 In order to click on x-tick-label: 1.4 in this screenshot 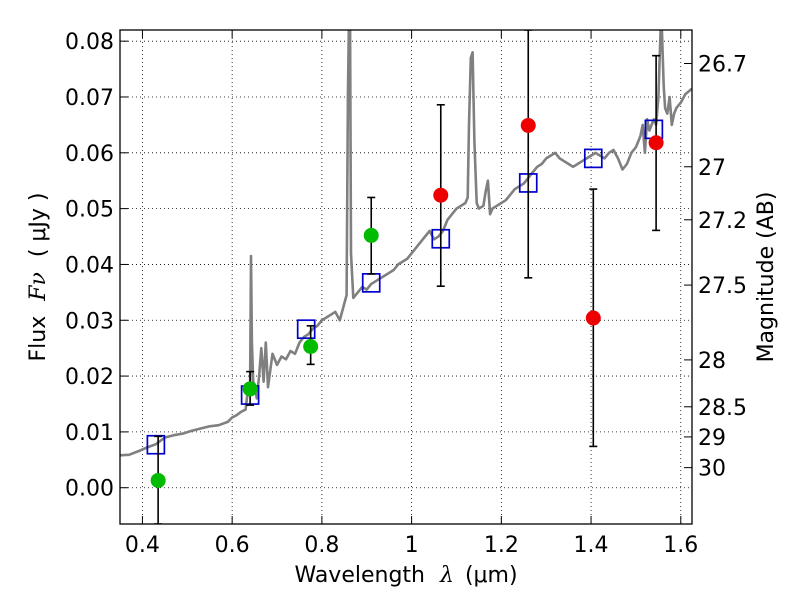, I will do `click(591, 545)`.